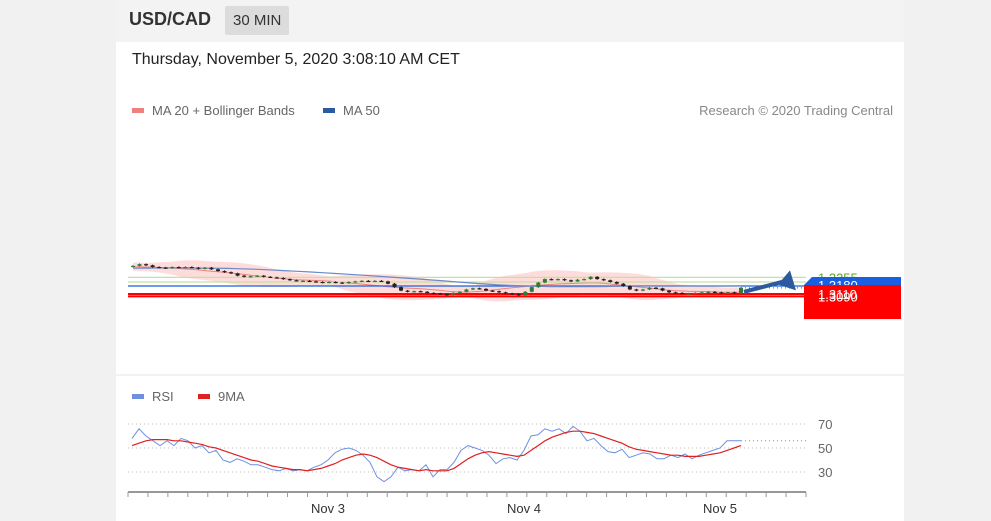 This screenshot has width=991, height=521. I want to click on bollinger-band-area, so click(437, 281).